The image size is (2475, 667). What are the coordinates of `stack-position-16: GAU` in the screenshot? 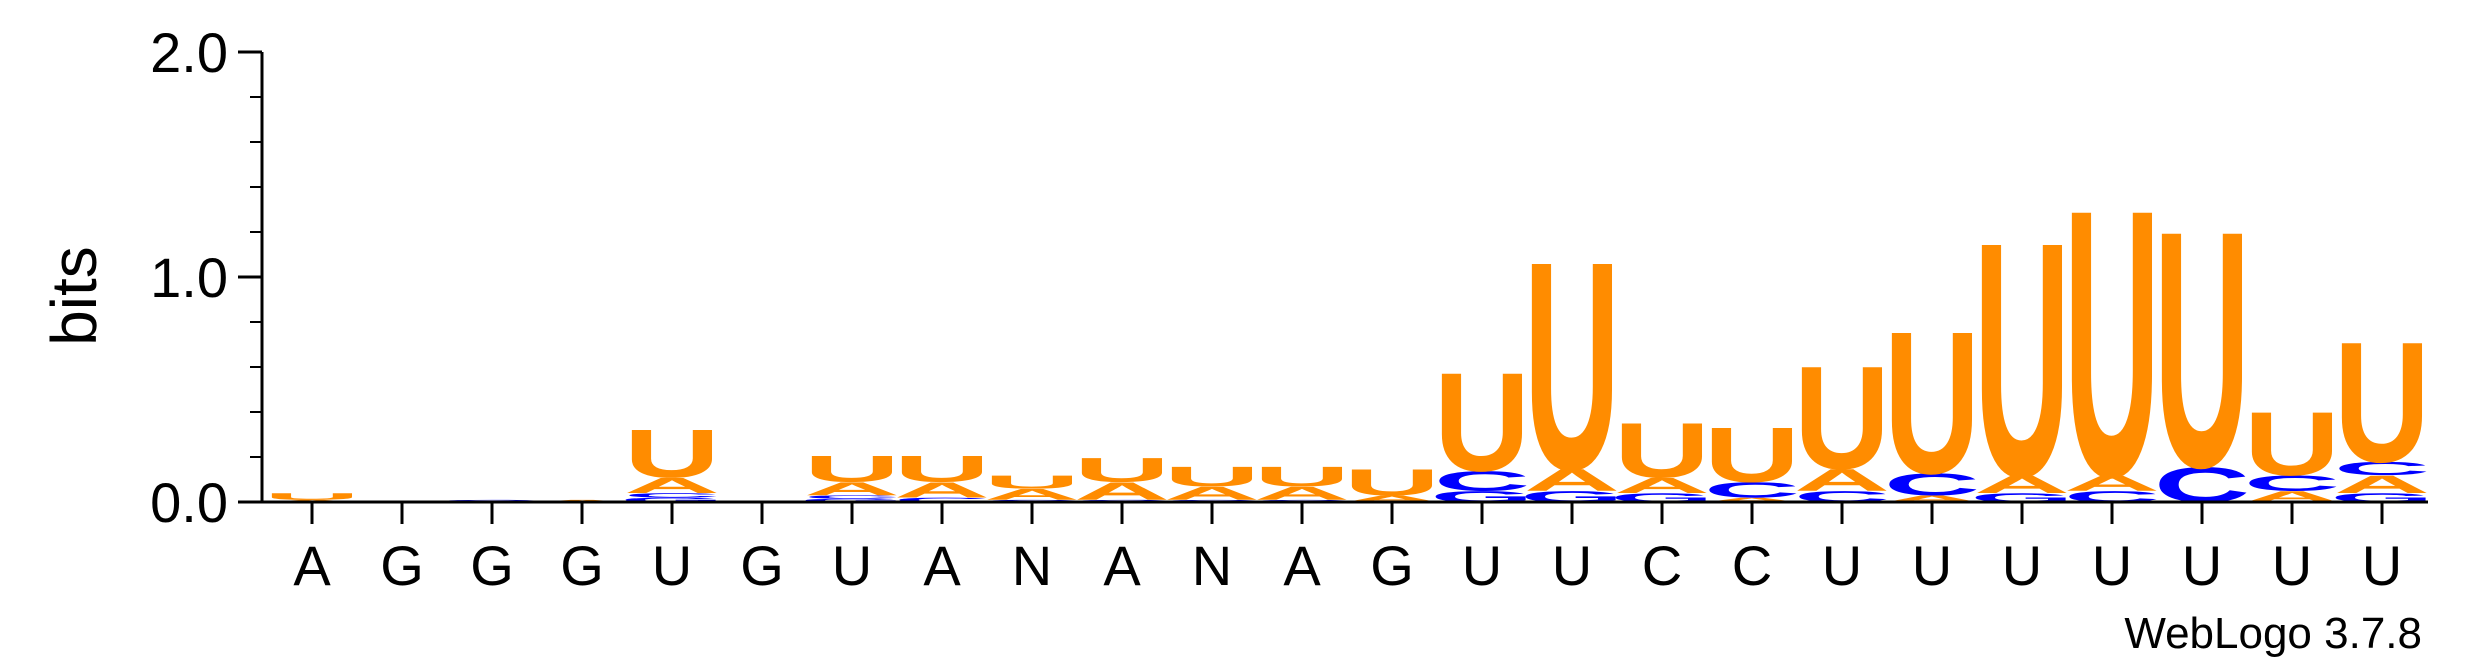 It's located at (1662, 456).